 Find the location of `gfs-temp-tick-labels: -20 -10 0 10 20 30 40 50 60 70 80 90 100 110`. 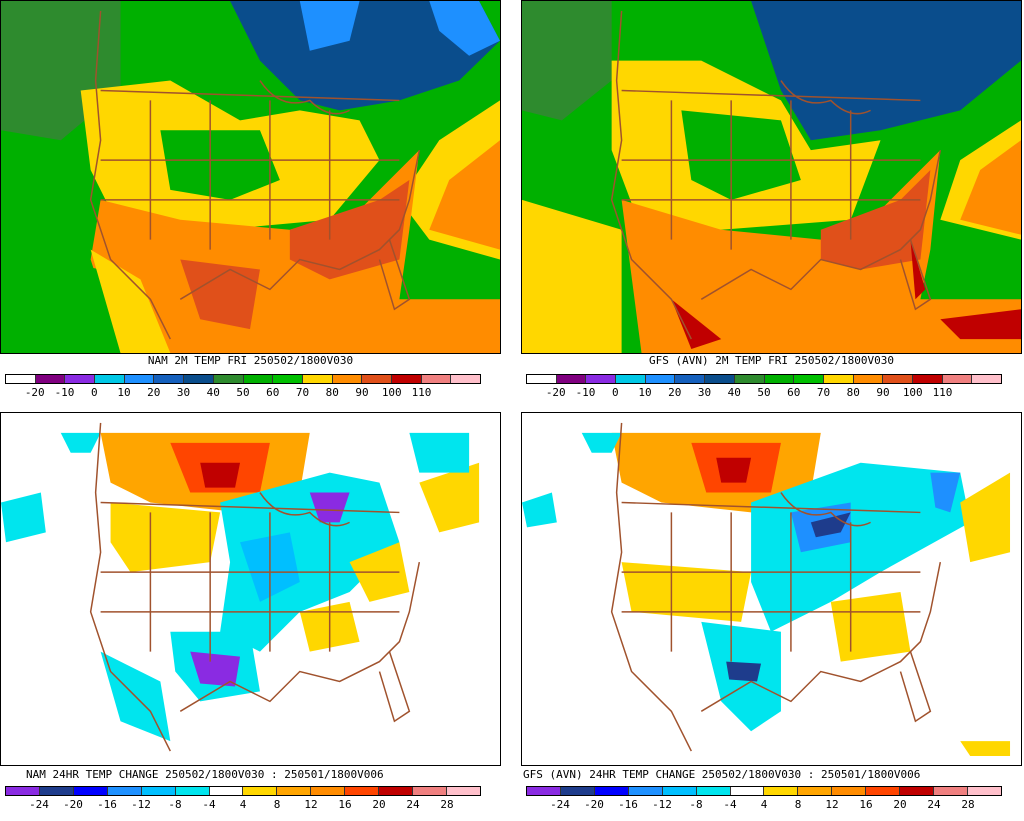

gfs-temp-tick-labels: -20 -10 0 10 20 30 40 50 60 70 80 90 100 110 is located at coordinates (764, 393).